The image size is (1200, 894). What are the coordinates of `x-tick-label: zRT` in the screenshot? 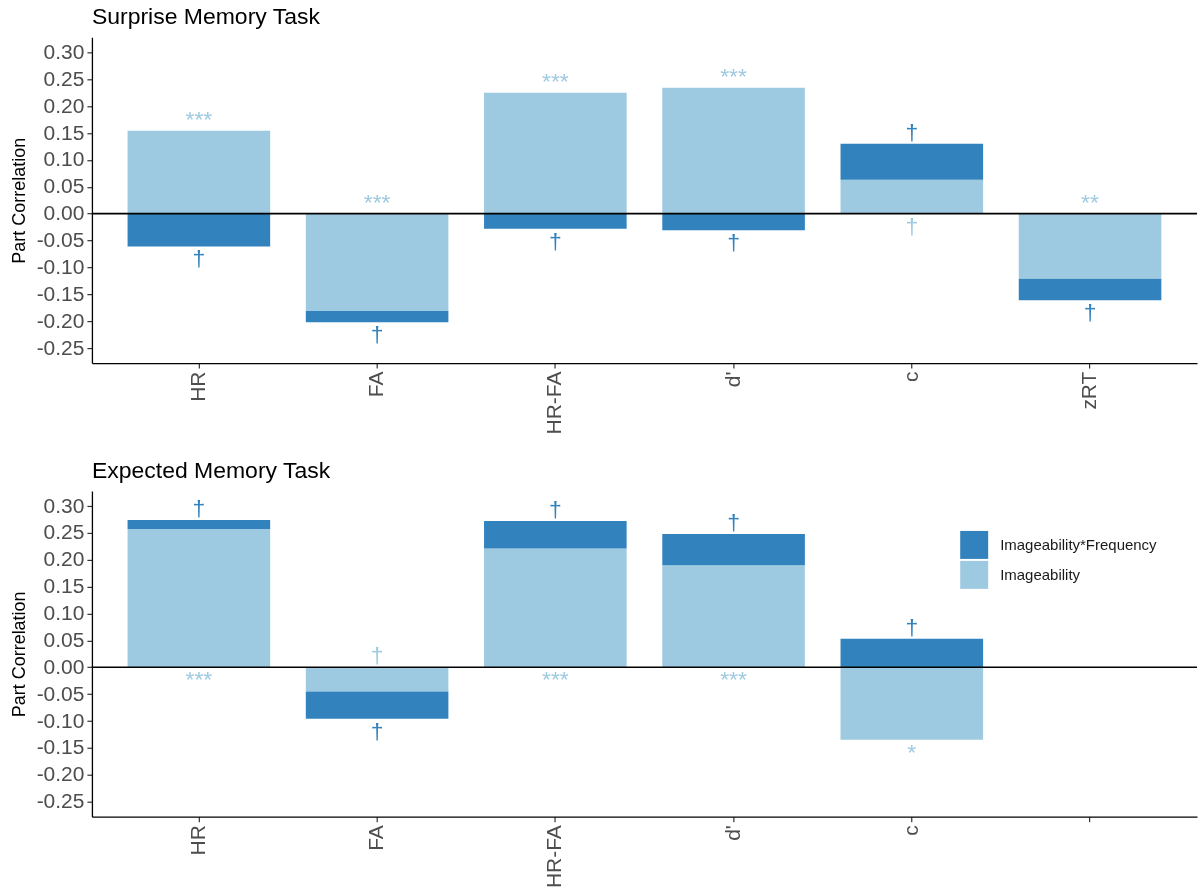 It's located at (1089, 390).